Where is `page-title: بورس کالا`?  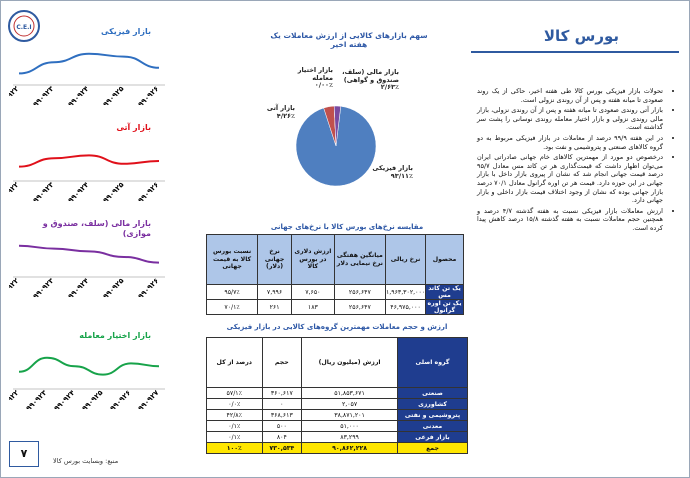
page-title: بورس کالا is located at coordinates (581, 36).